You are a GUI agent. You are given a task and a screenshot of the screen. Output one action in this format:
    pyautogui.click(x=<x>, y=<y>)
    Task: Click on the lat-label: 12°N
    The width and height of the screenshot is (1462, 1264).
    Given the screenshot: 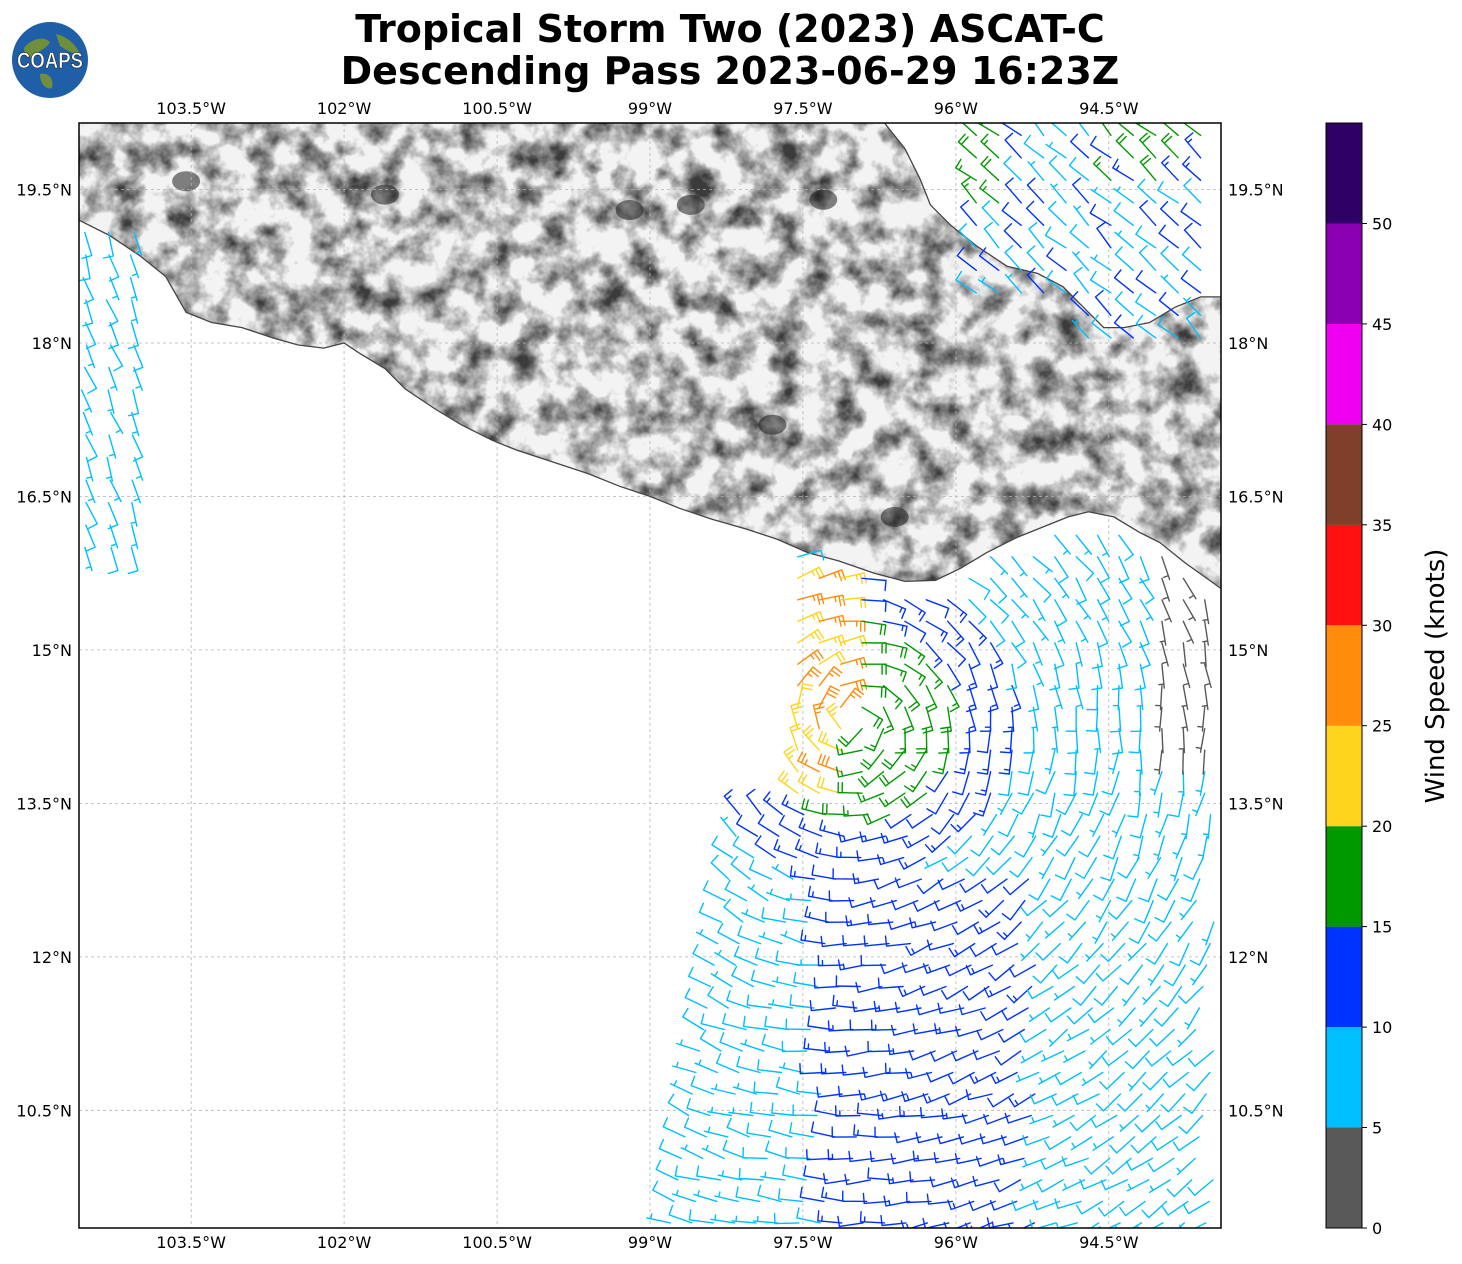 What is the action you would take?
    pyautogui.click(x=52, y=957)
    